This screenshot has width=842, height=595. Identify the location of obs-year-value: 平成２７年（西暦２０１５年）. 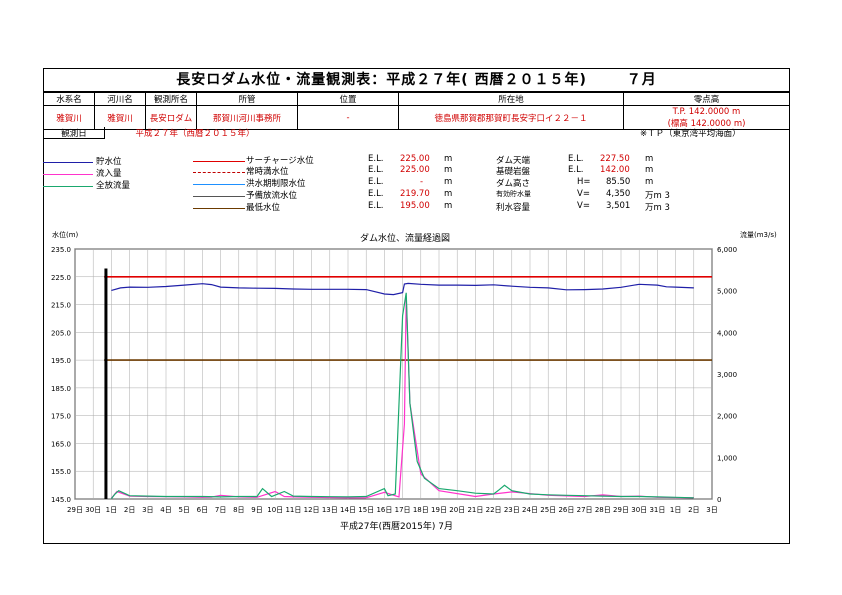
(195, 134).